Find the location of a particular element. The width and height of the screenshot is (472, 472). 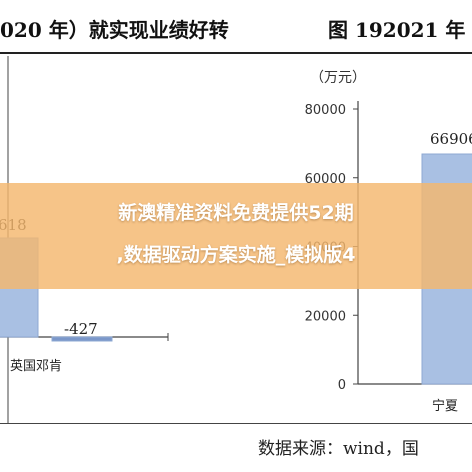

left-chart-title: 020 年）就实现业绩好转 is located at coordinates (114, 30).